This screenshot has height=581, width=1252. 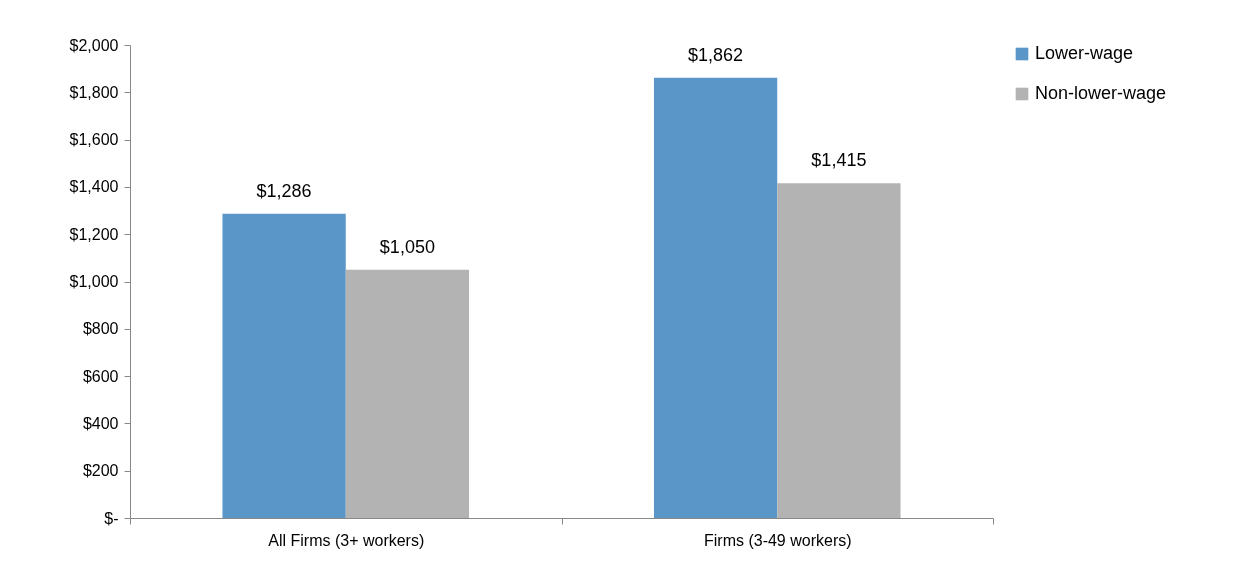 What do you see at coordinates (284, 190) in the screenshot?
I see `data-label: $1,286` at bounding box center [284, 190].